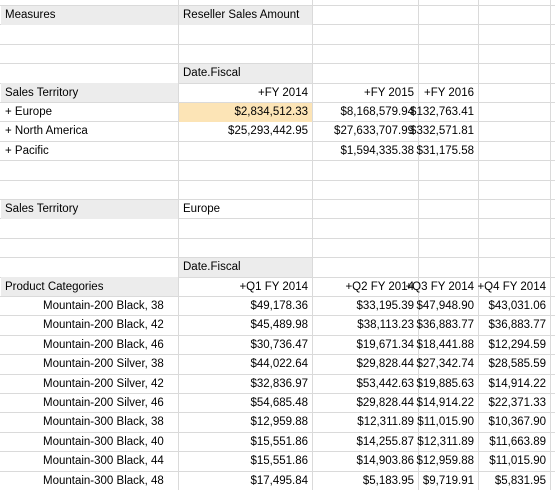 This screenshot has width=555, height=490. What do you see at coordinates (279, 344) in the screenshot?
I see `value-cell: $30,736.47` at bounding box center [279, 344].